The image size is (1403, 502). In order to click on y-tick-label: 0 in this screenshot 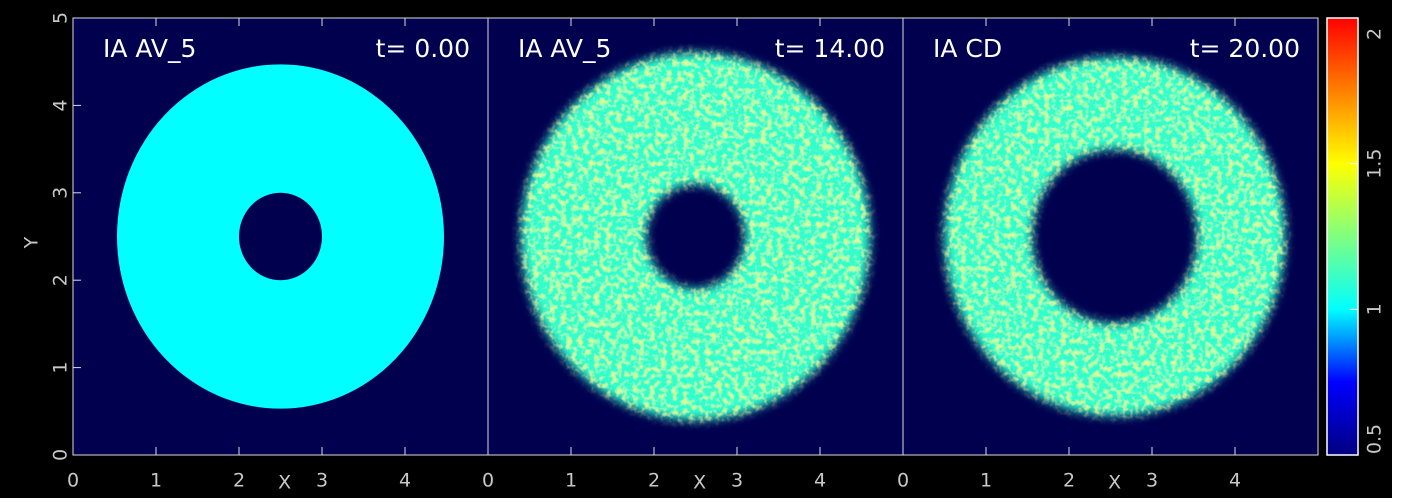, I will do `click(61, 455)`.